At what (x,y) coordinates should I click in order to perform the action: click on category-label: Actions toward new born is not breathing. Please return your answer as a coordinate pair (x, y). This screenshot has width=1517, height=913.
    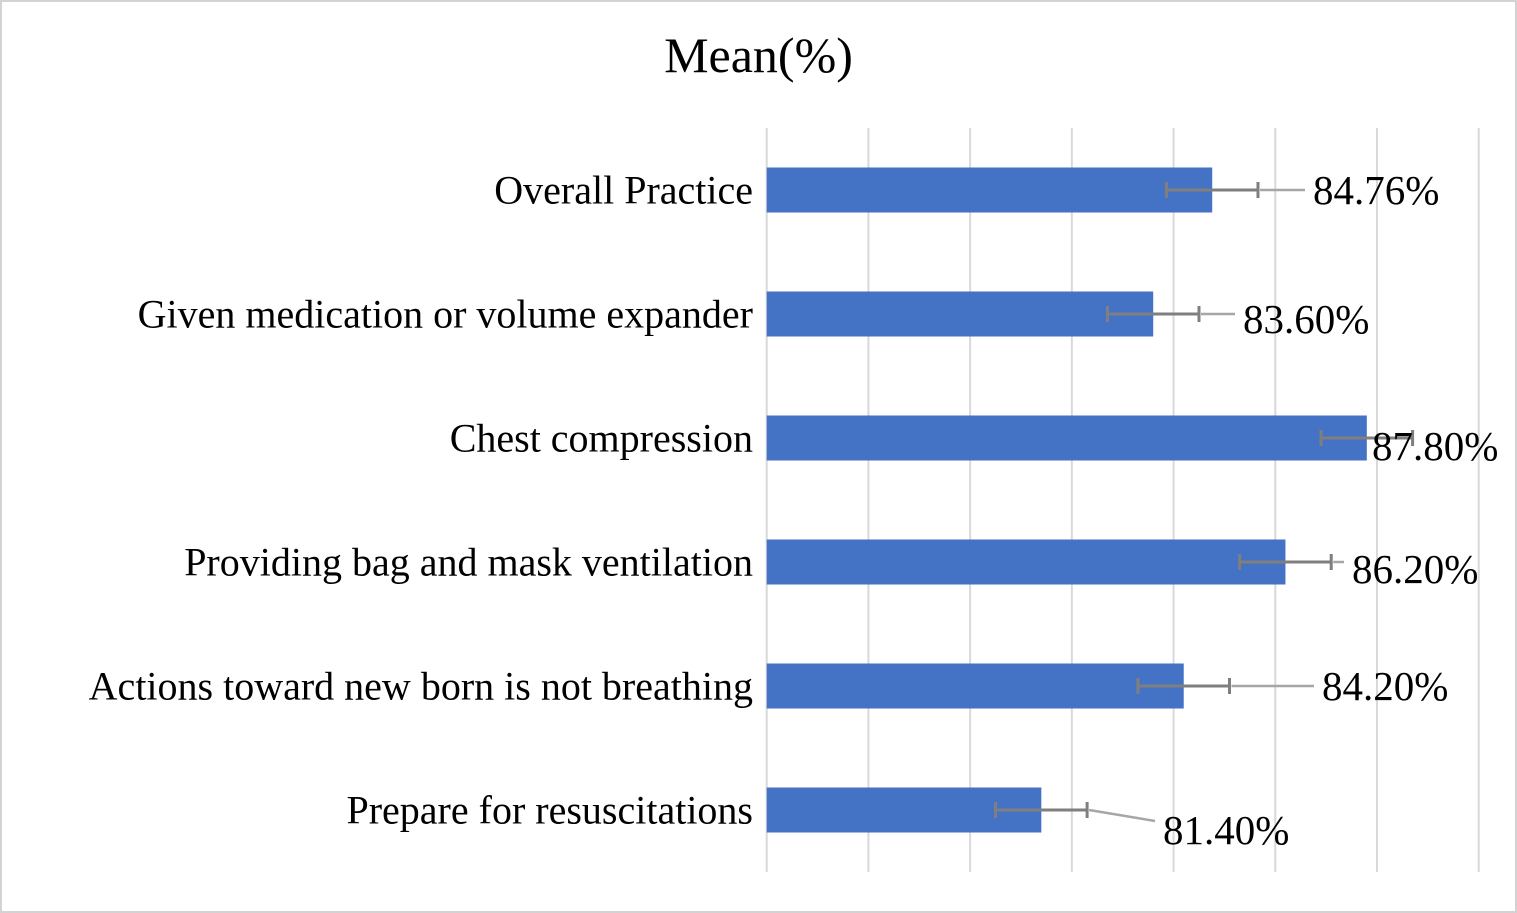
    Looking at the image, I should click on (421, 686).